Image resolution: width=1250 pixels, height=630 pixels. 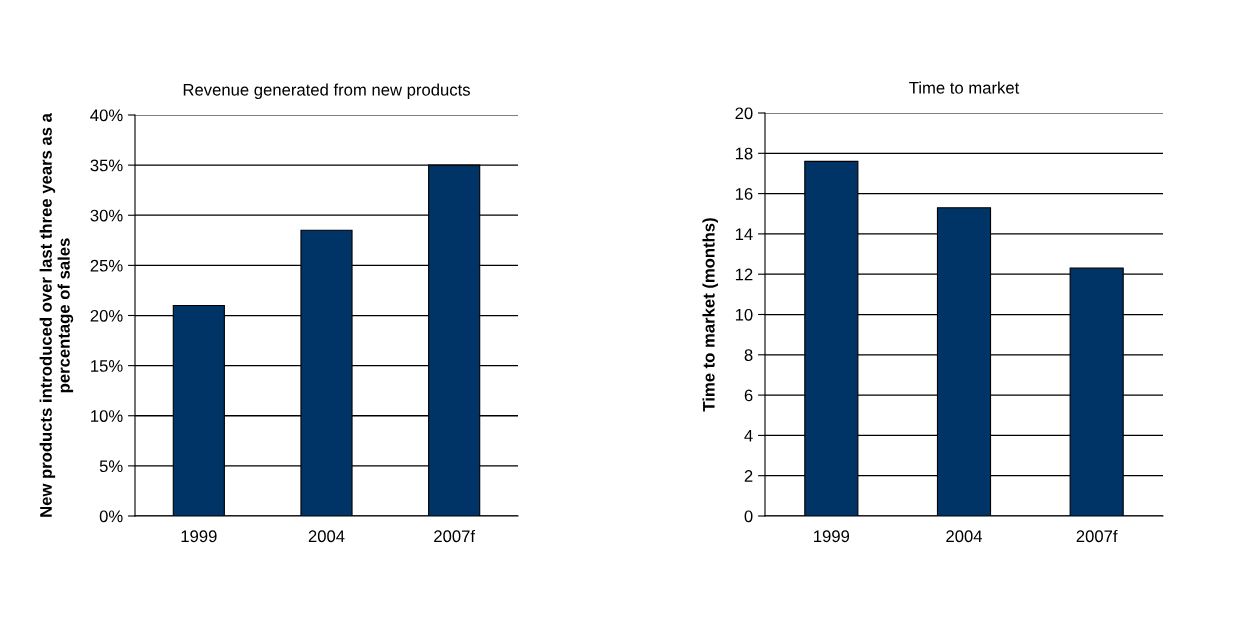 I want to click on y-tick-label: 25%, so click(x=106, y=265).